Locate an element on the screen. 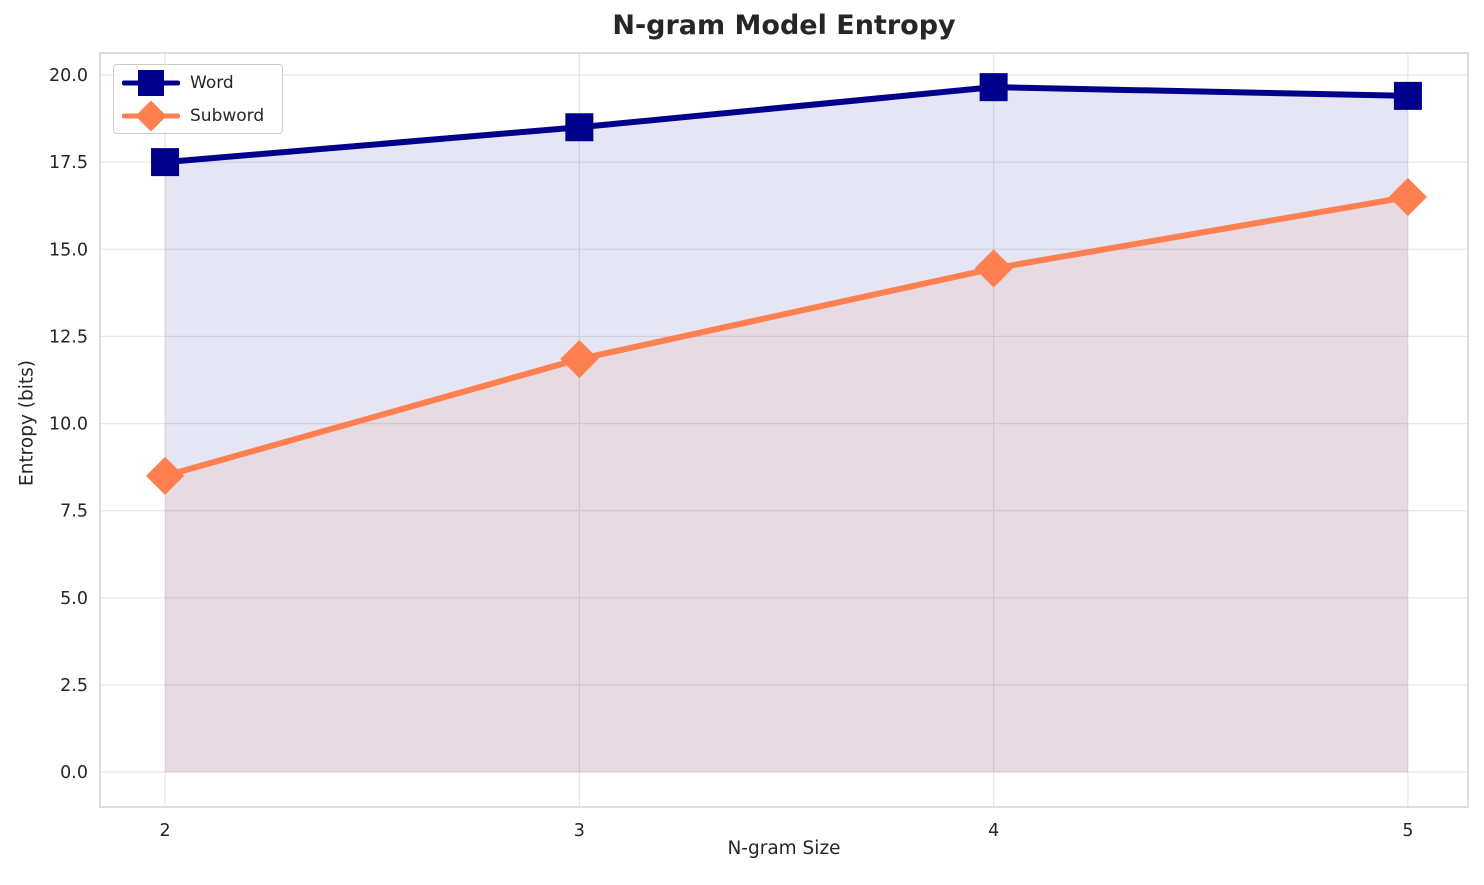  y-tick-label: 10.0 is located at coordinates (68, 425).